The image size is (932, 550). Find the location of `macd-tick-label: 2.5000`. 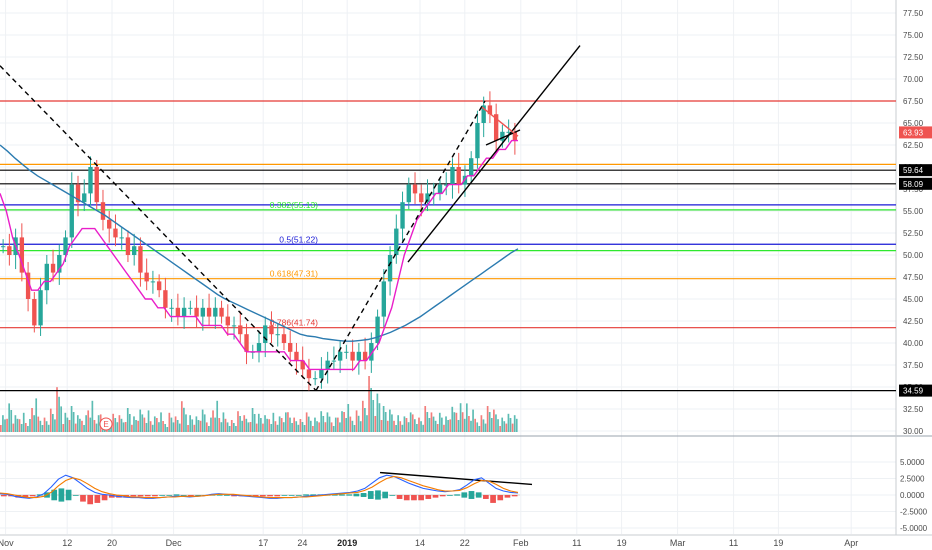

macd-tick-label: 2.5000 is located at coordinates (912, 479).